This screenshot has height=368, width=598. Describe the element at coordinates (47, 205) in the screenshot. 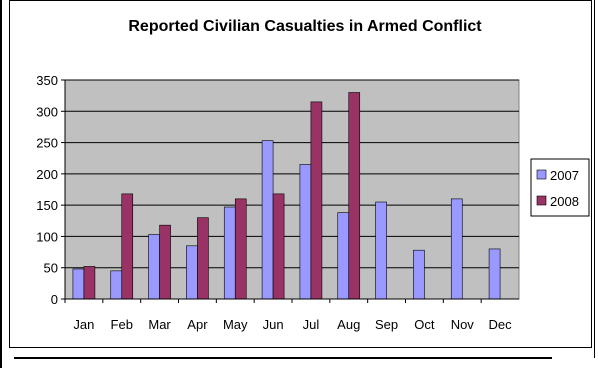

I see `y-tick-label: 150` at that location.